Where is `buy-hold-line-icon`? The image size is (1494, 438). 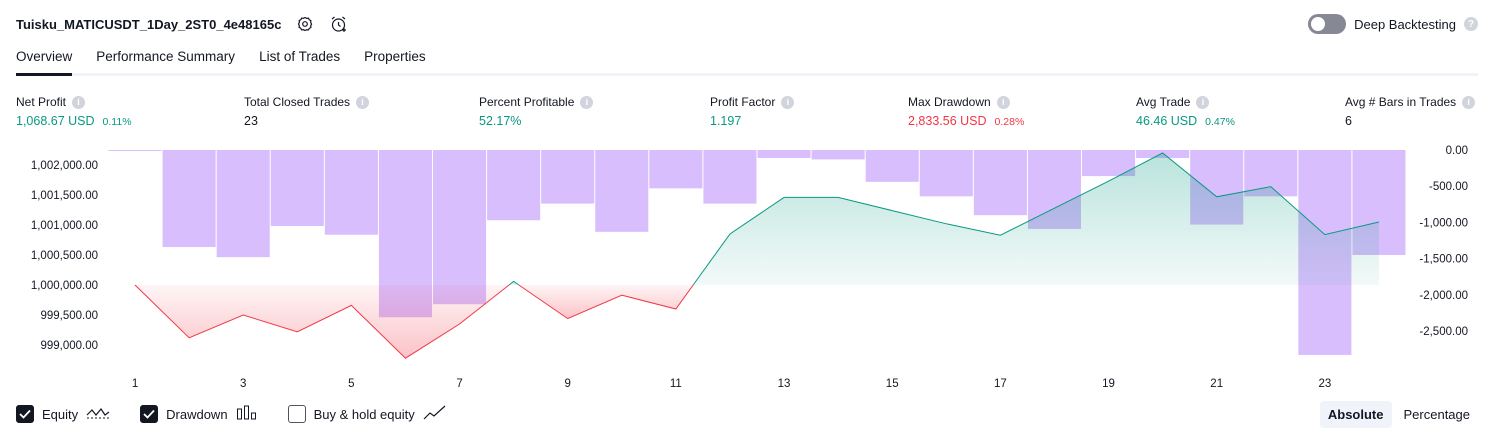
buy-hold-line-icon is located at coordinates (435, 414).